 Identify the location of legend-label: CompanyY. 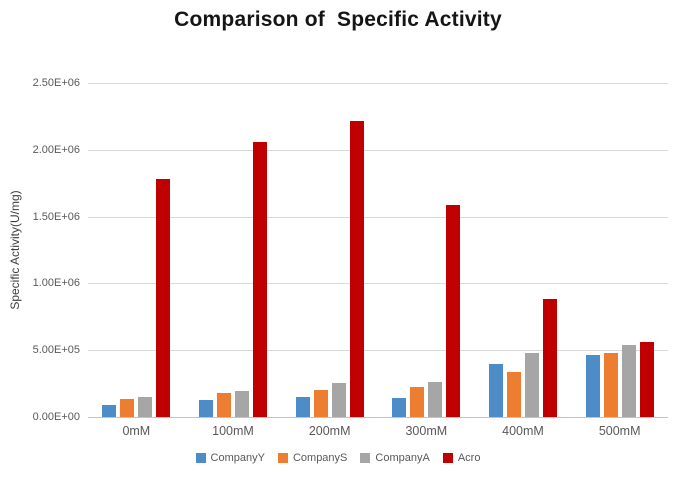
(237, 458).